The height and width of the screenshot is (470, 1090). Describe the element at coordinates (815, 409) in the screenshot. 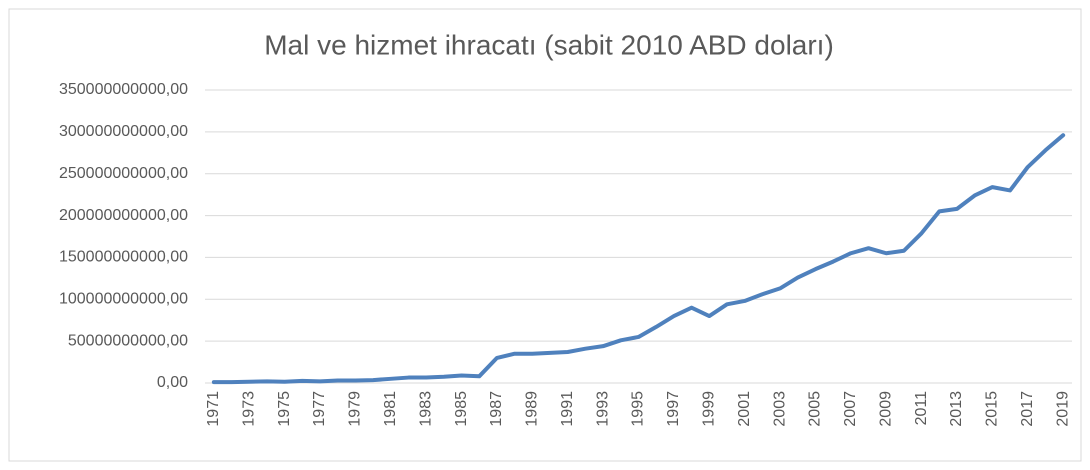

I see `x-tick-label: 2005` at that location.